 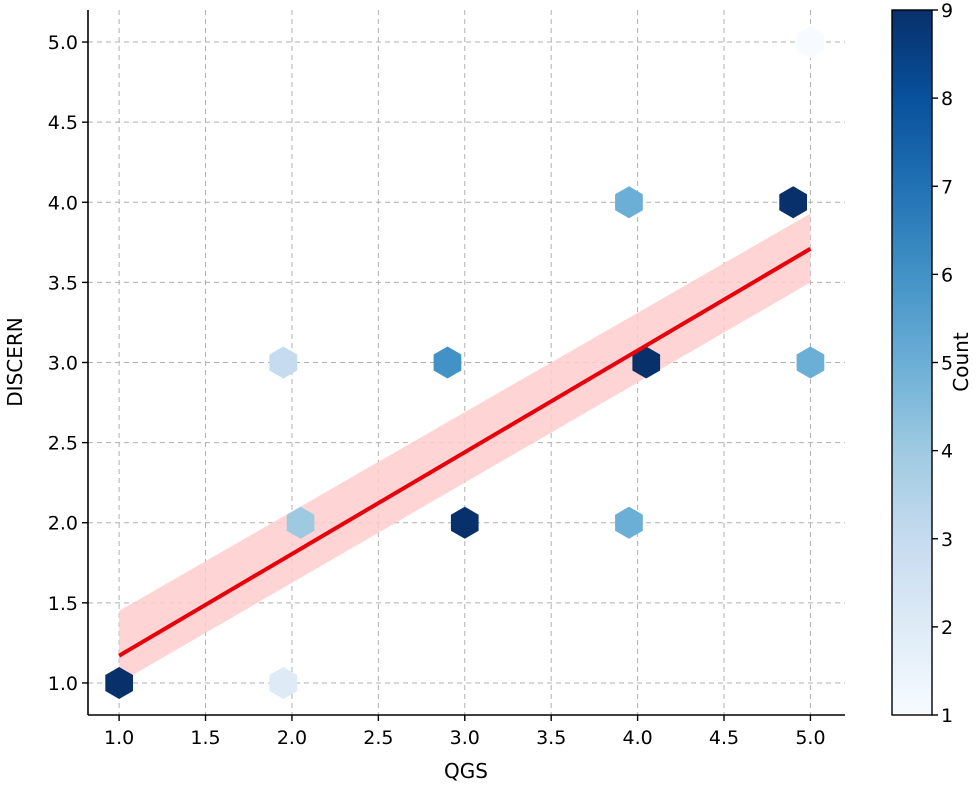 What do you see at coordinates (637, 738) in the screenshot?
I see `x-tick-label-6: 4.0` at bounding box center [637, 738].